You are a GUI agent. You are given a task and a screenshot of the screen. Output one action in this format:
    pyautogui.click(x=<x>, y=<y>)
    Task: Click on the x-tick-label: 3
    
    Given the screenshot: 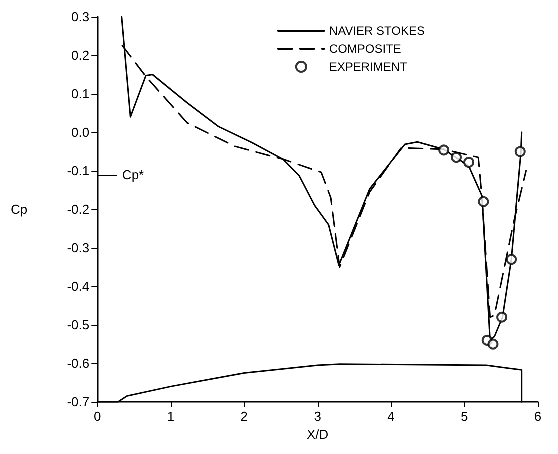 What is the action you would take?
    pyautogui.click(x=318, y=416)
    